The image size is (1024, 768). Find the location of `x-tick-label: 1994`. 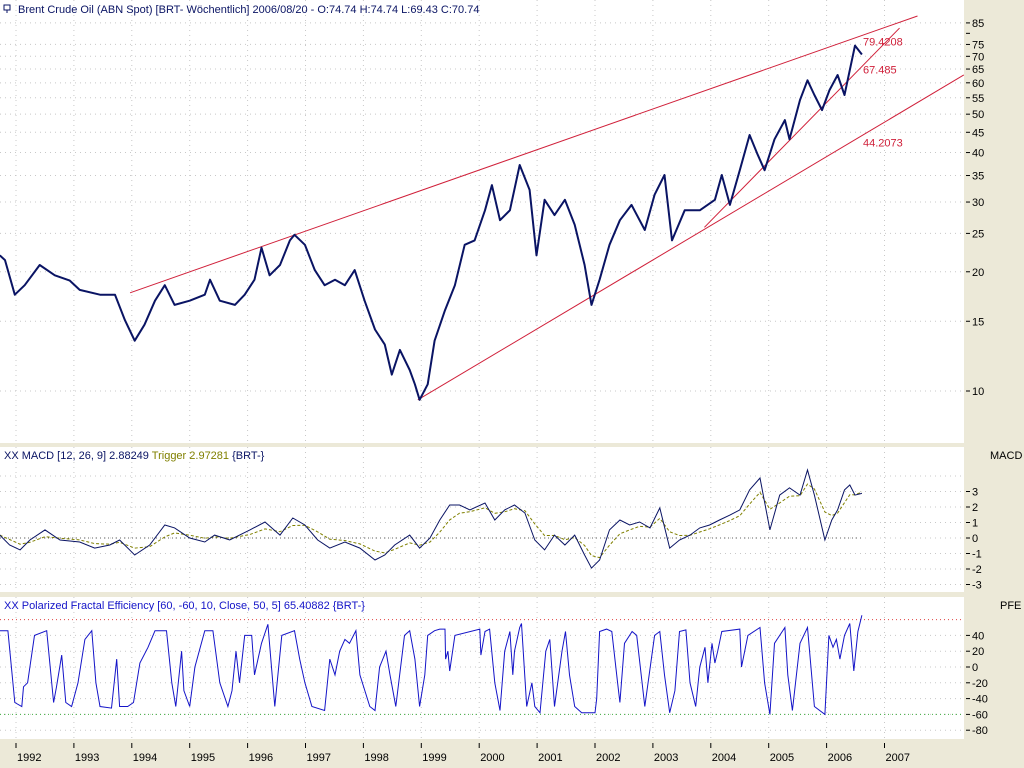

x-tick-label: 1994 is located at coordinates (145, 758).